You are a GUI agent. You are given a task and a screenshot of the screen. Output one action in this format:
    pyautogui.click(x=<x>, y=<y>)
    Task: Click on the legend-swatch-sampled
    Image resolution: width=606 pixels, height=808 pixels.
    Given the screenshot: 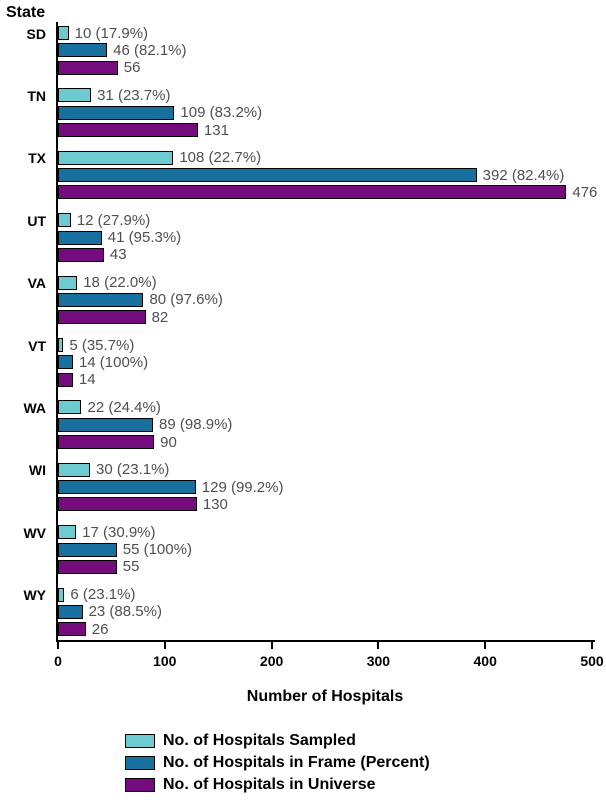 What is the action you would take?
    pyautogui.click(x=140, y=741)
    